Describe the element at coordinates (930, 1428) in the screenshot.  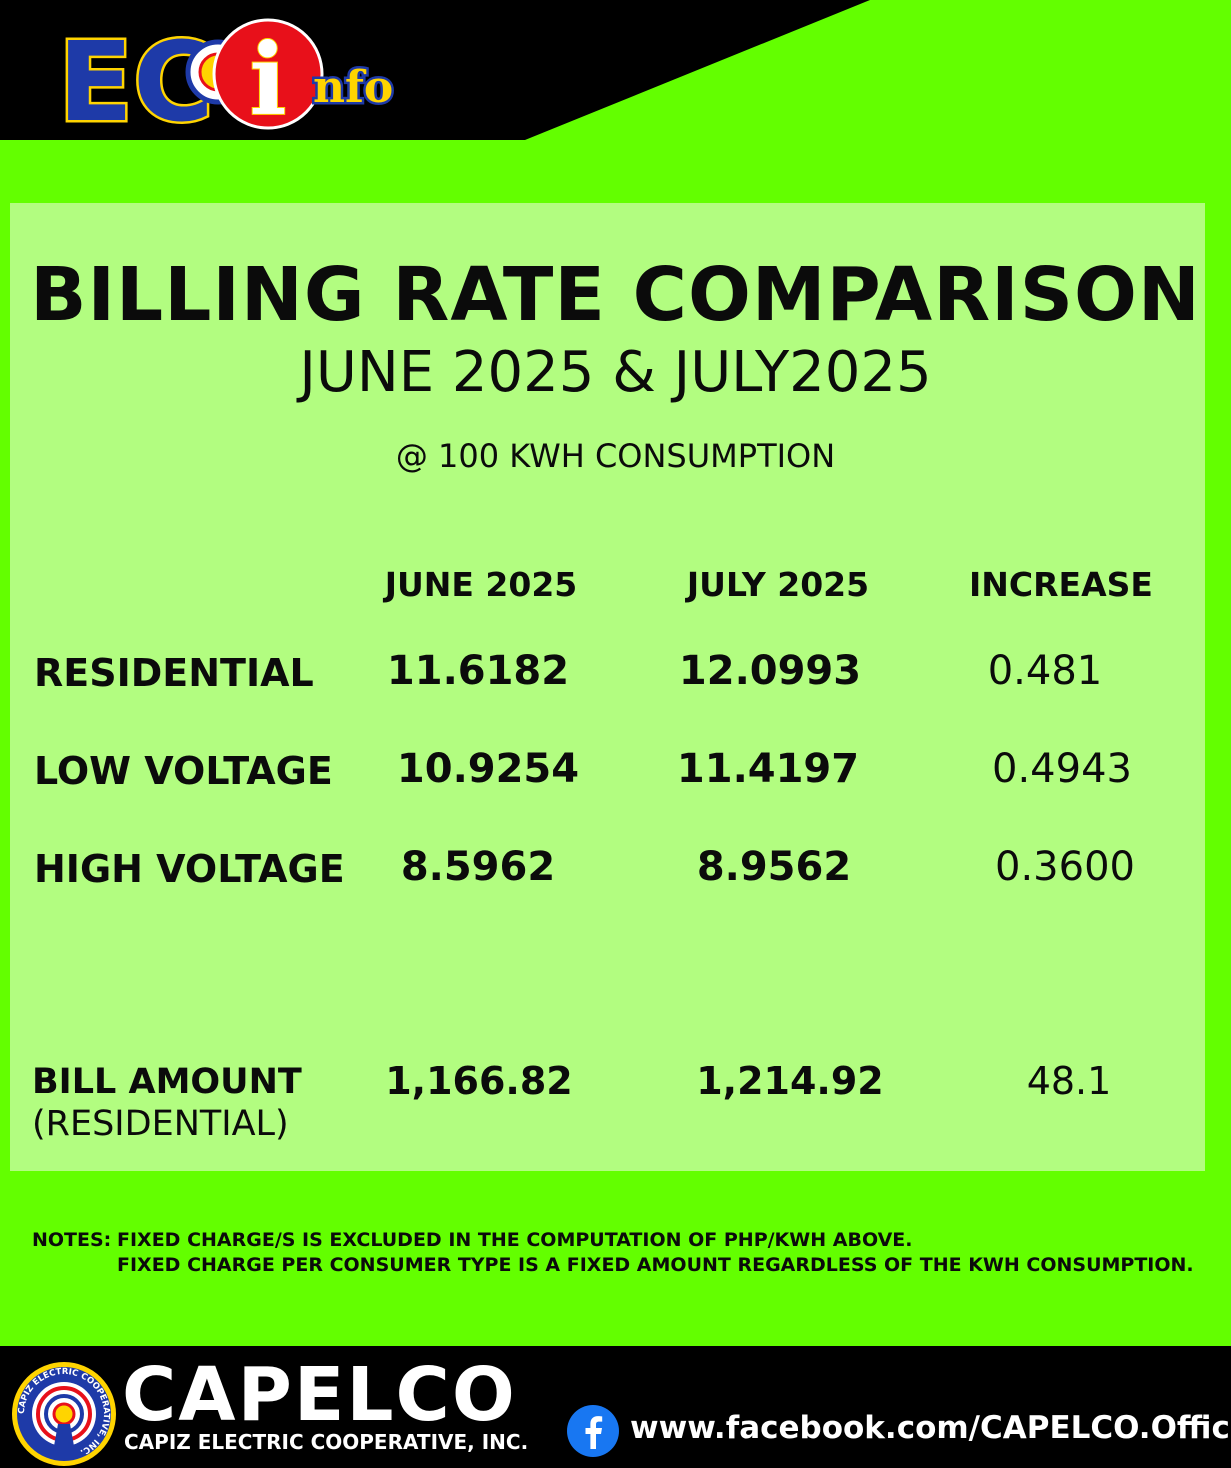
I see `facebook-link: www.facebook.com/CAPELCO.Official` at that location.